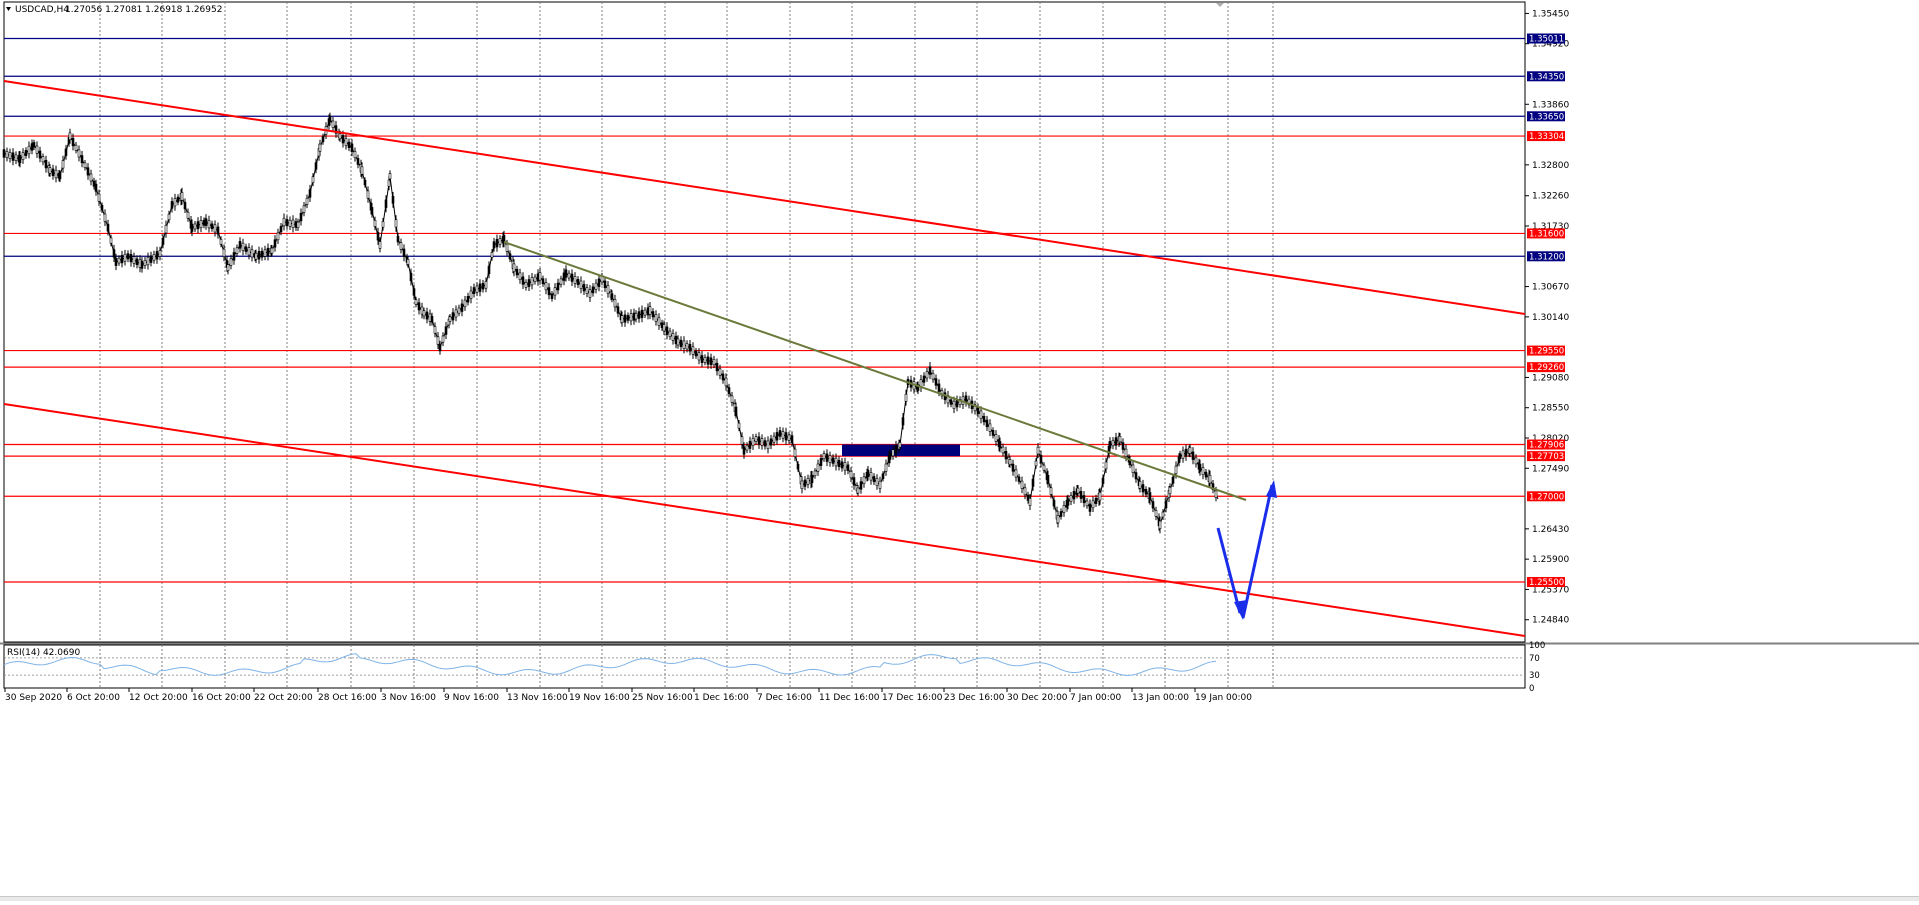  What do you see at coordinates (1160, 698) in the screenshot?
I see `time-axis-label: 13 Jan 00:00` at bounding box center [1160, 698].